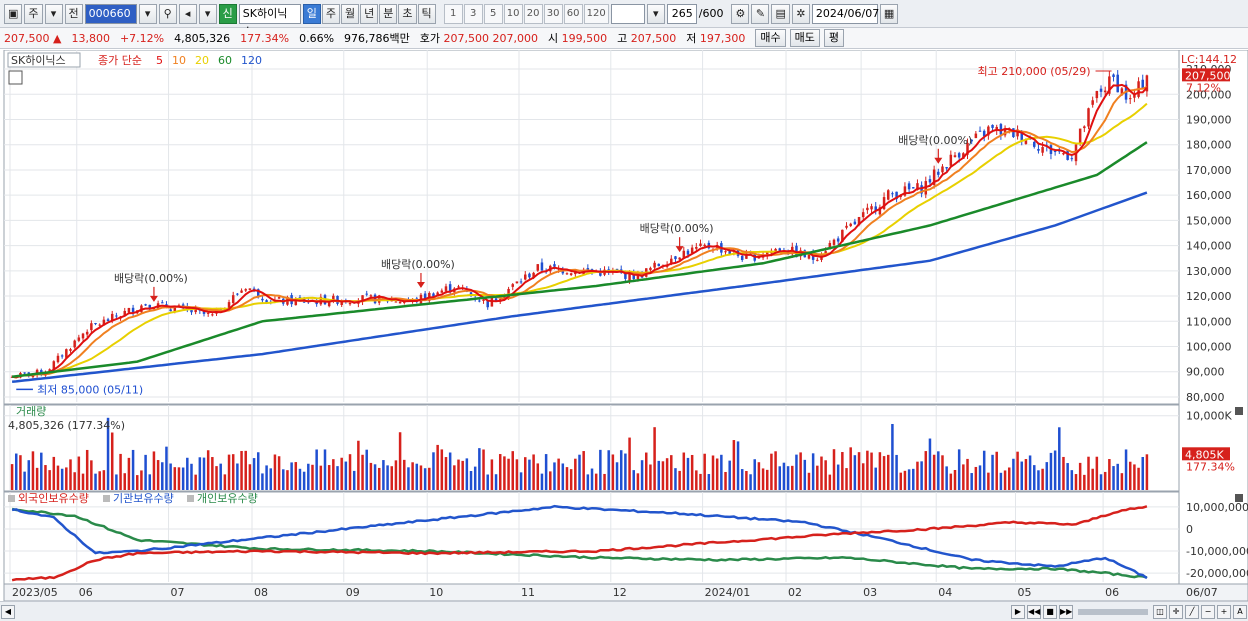 Image resolution: width=1248 pixels, height=621 pixels. What do you see at coordinates (655, 13) in the screenshot?
I see `interval-dropdown-icon: ▾` at bounding box center [655, 13].